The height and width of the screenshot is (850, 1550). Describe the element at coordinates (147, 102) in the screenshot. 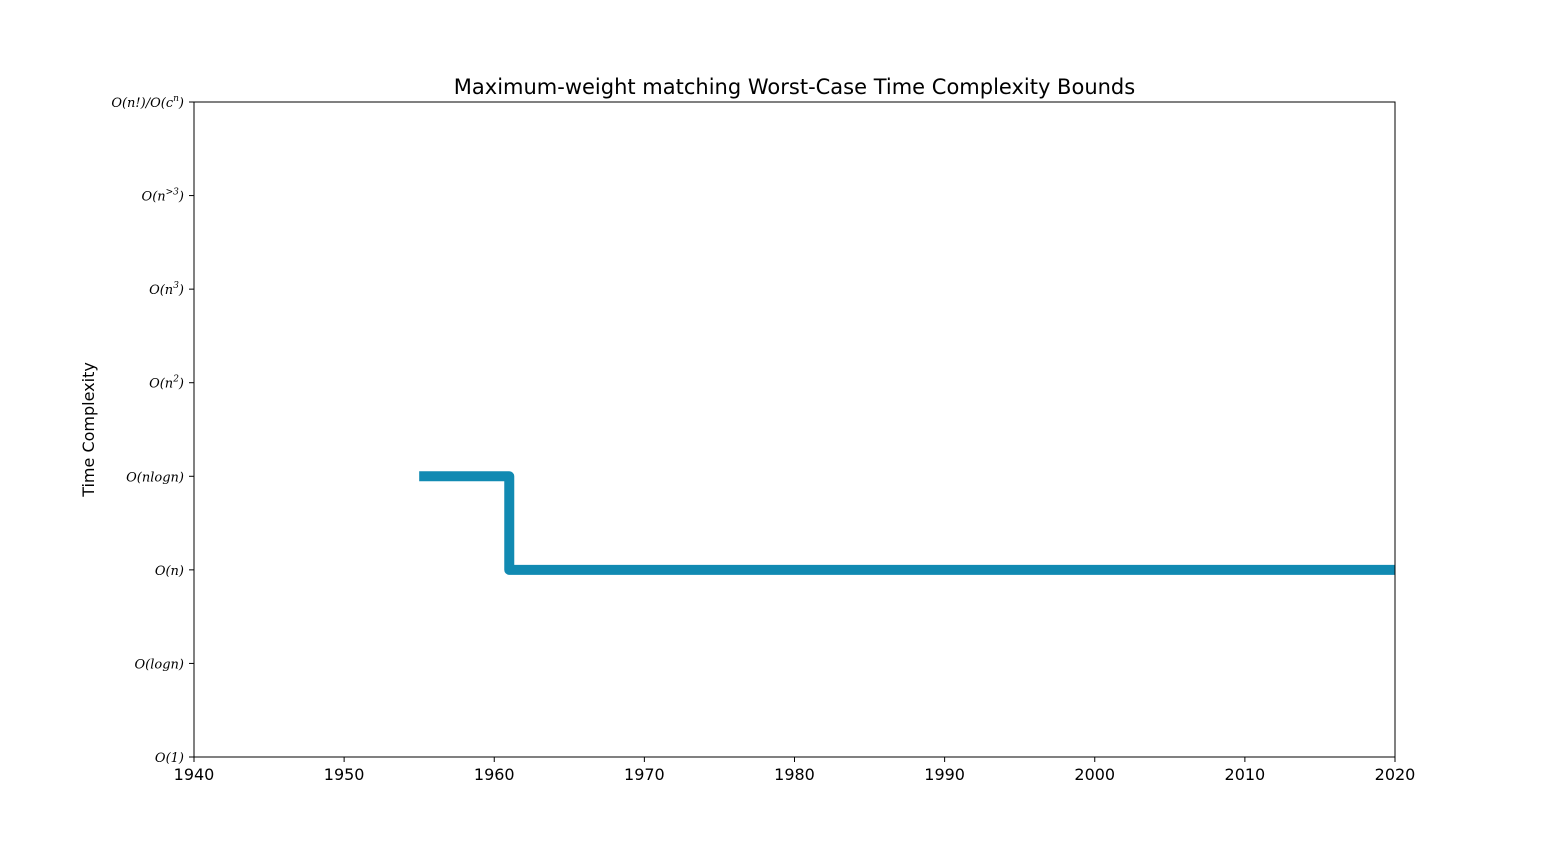

I see `y-tick-label-7: O(n!)/O(cn)` at that location.